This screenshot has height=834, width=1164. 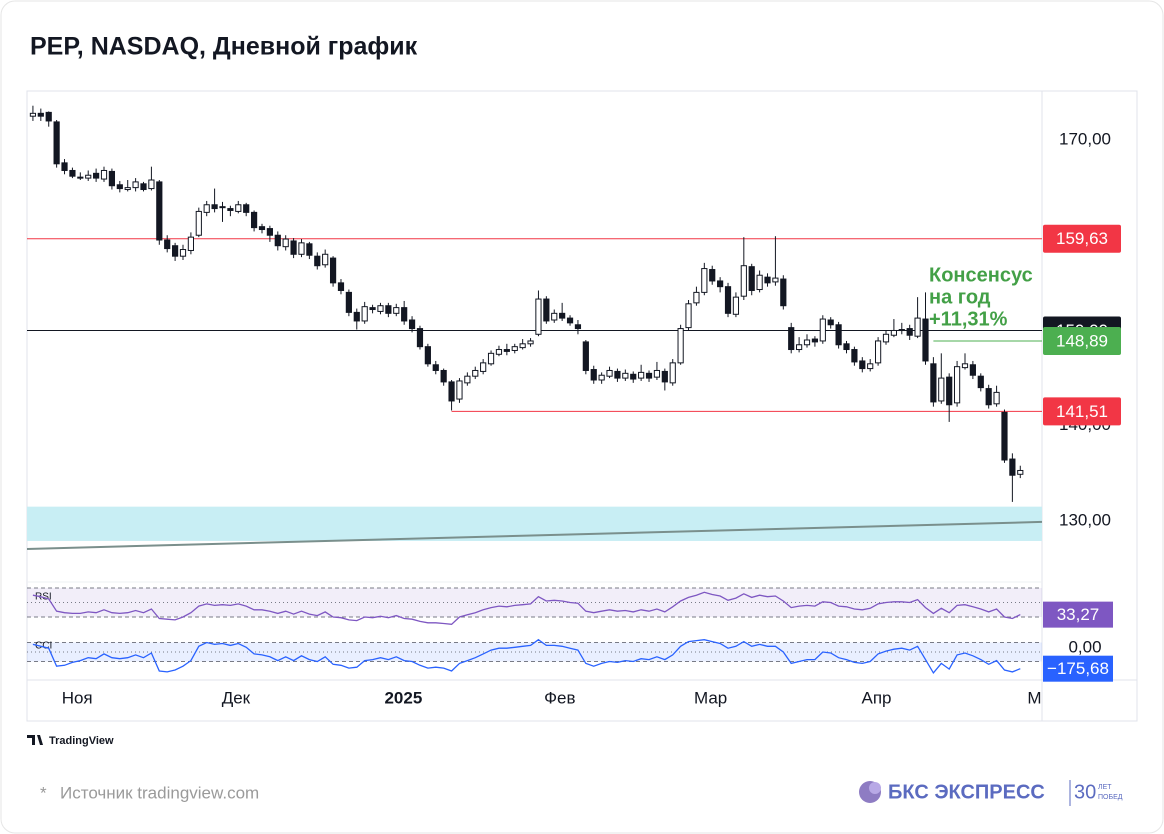 What do you see at coordinates (70, 741) in the screenshot?
I see `tv-logo: TradingView` at bounding box center [70, 741].